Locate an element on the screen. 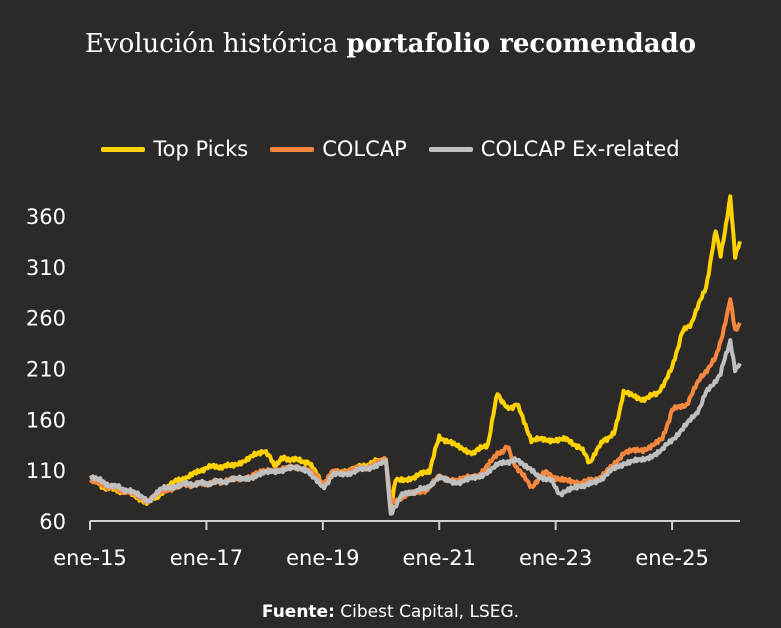  title-normal: Evolución histórica is located at coordinates (215, 44).